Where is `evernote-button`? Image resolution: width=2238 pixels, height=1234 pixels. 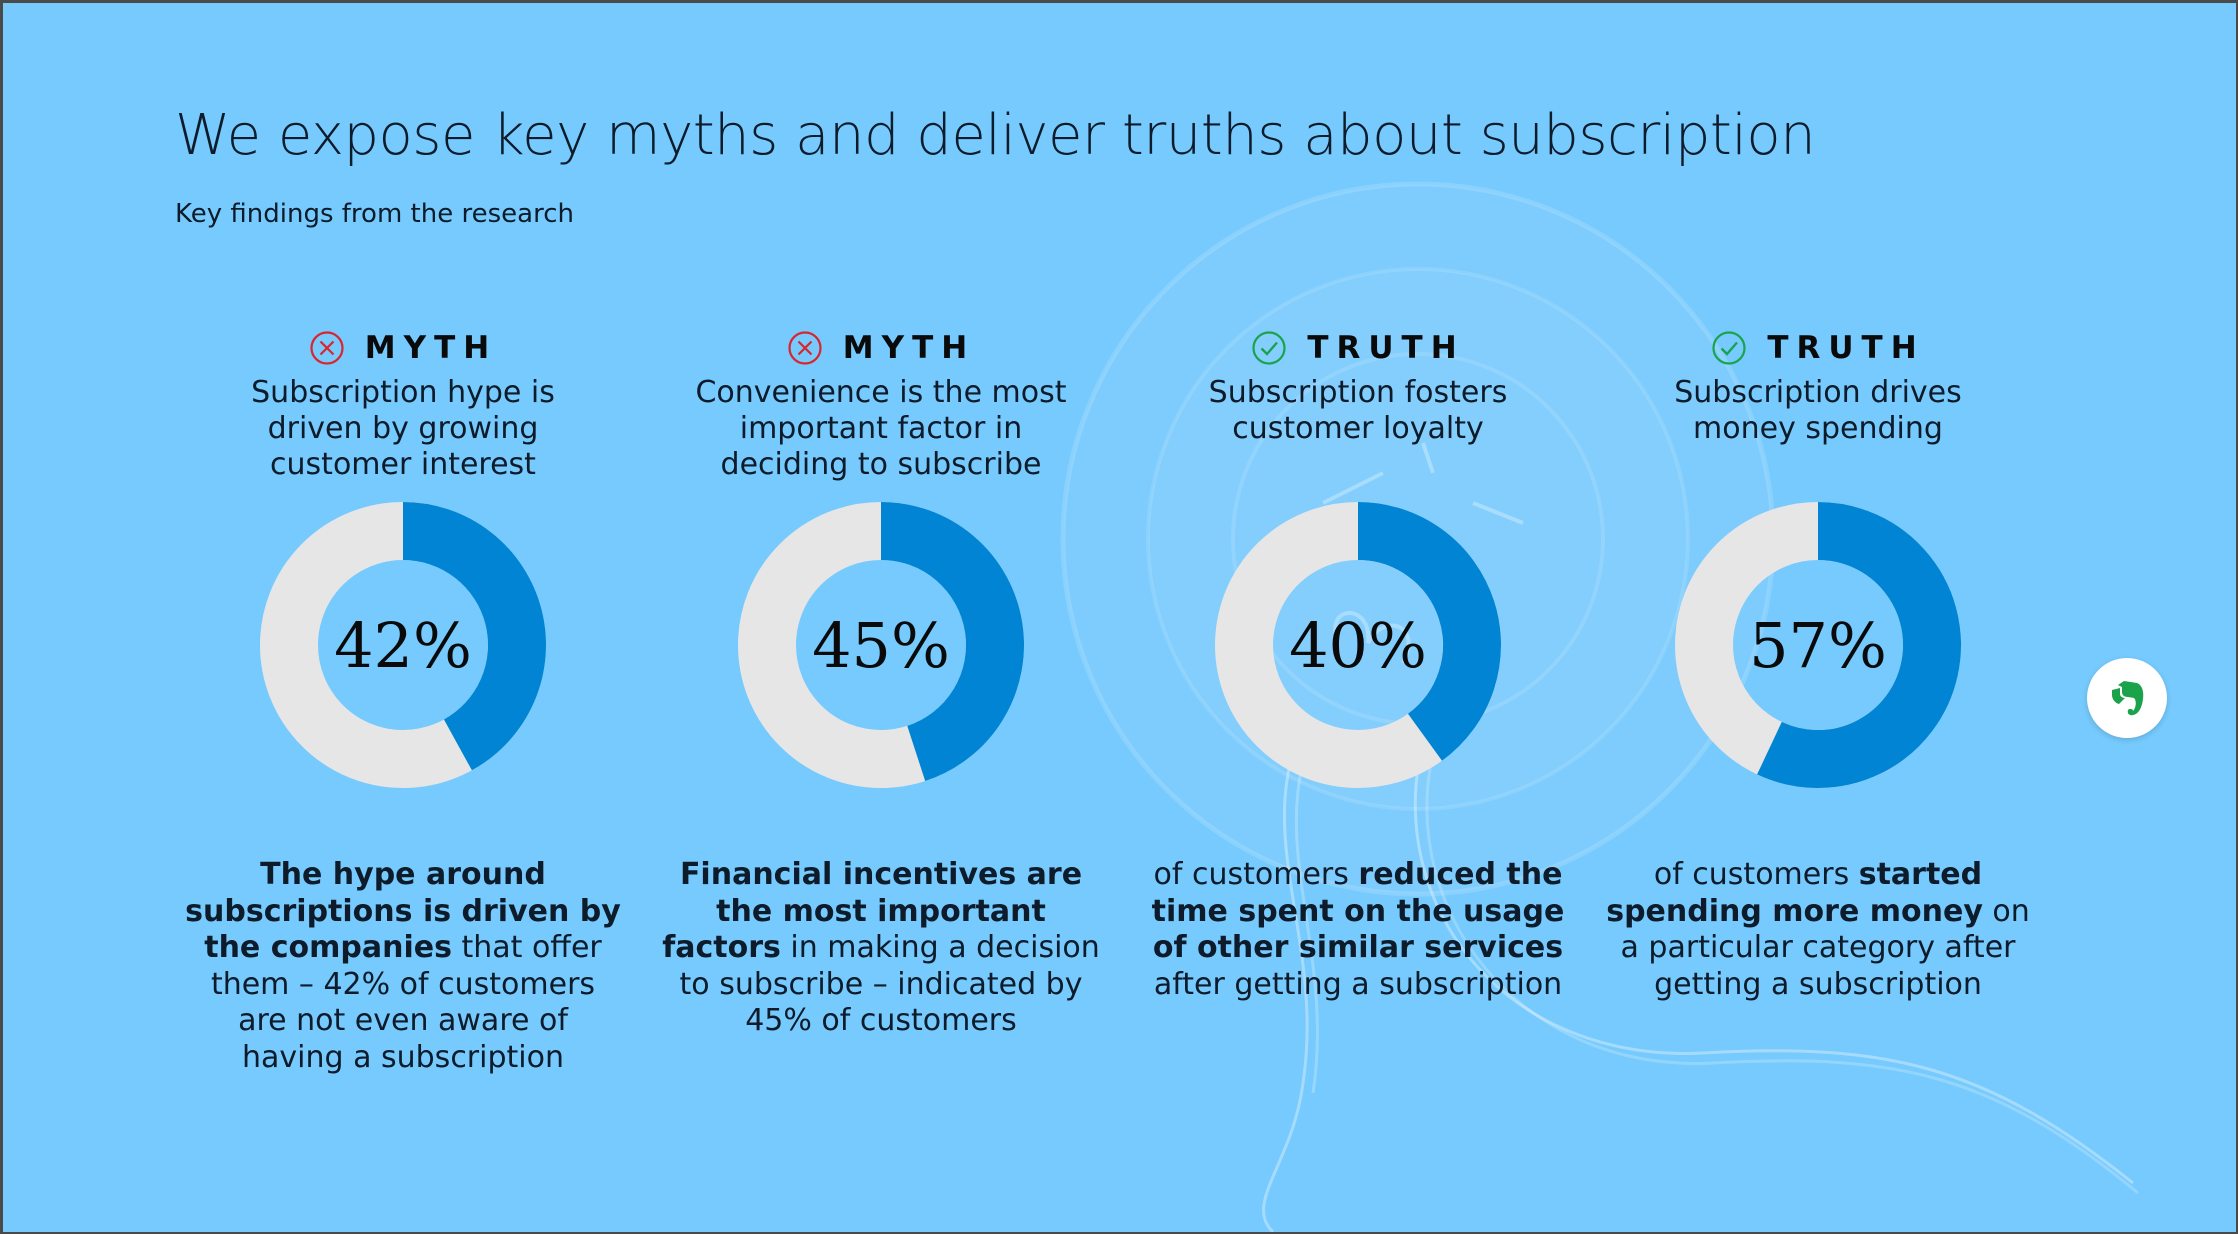 evernote-button is located at coordinates (2127, 698).